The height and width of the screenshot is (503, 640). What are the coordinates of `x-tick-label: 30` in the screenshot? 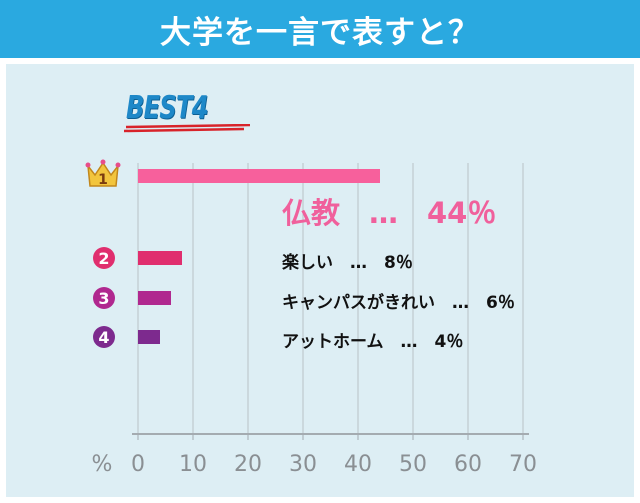 It's located at (303, 464).